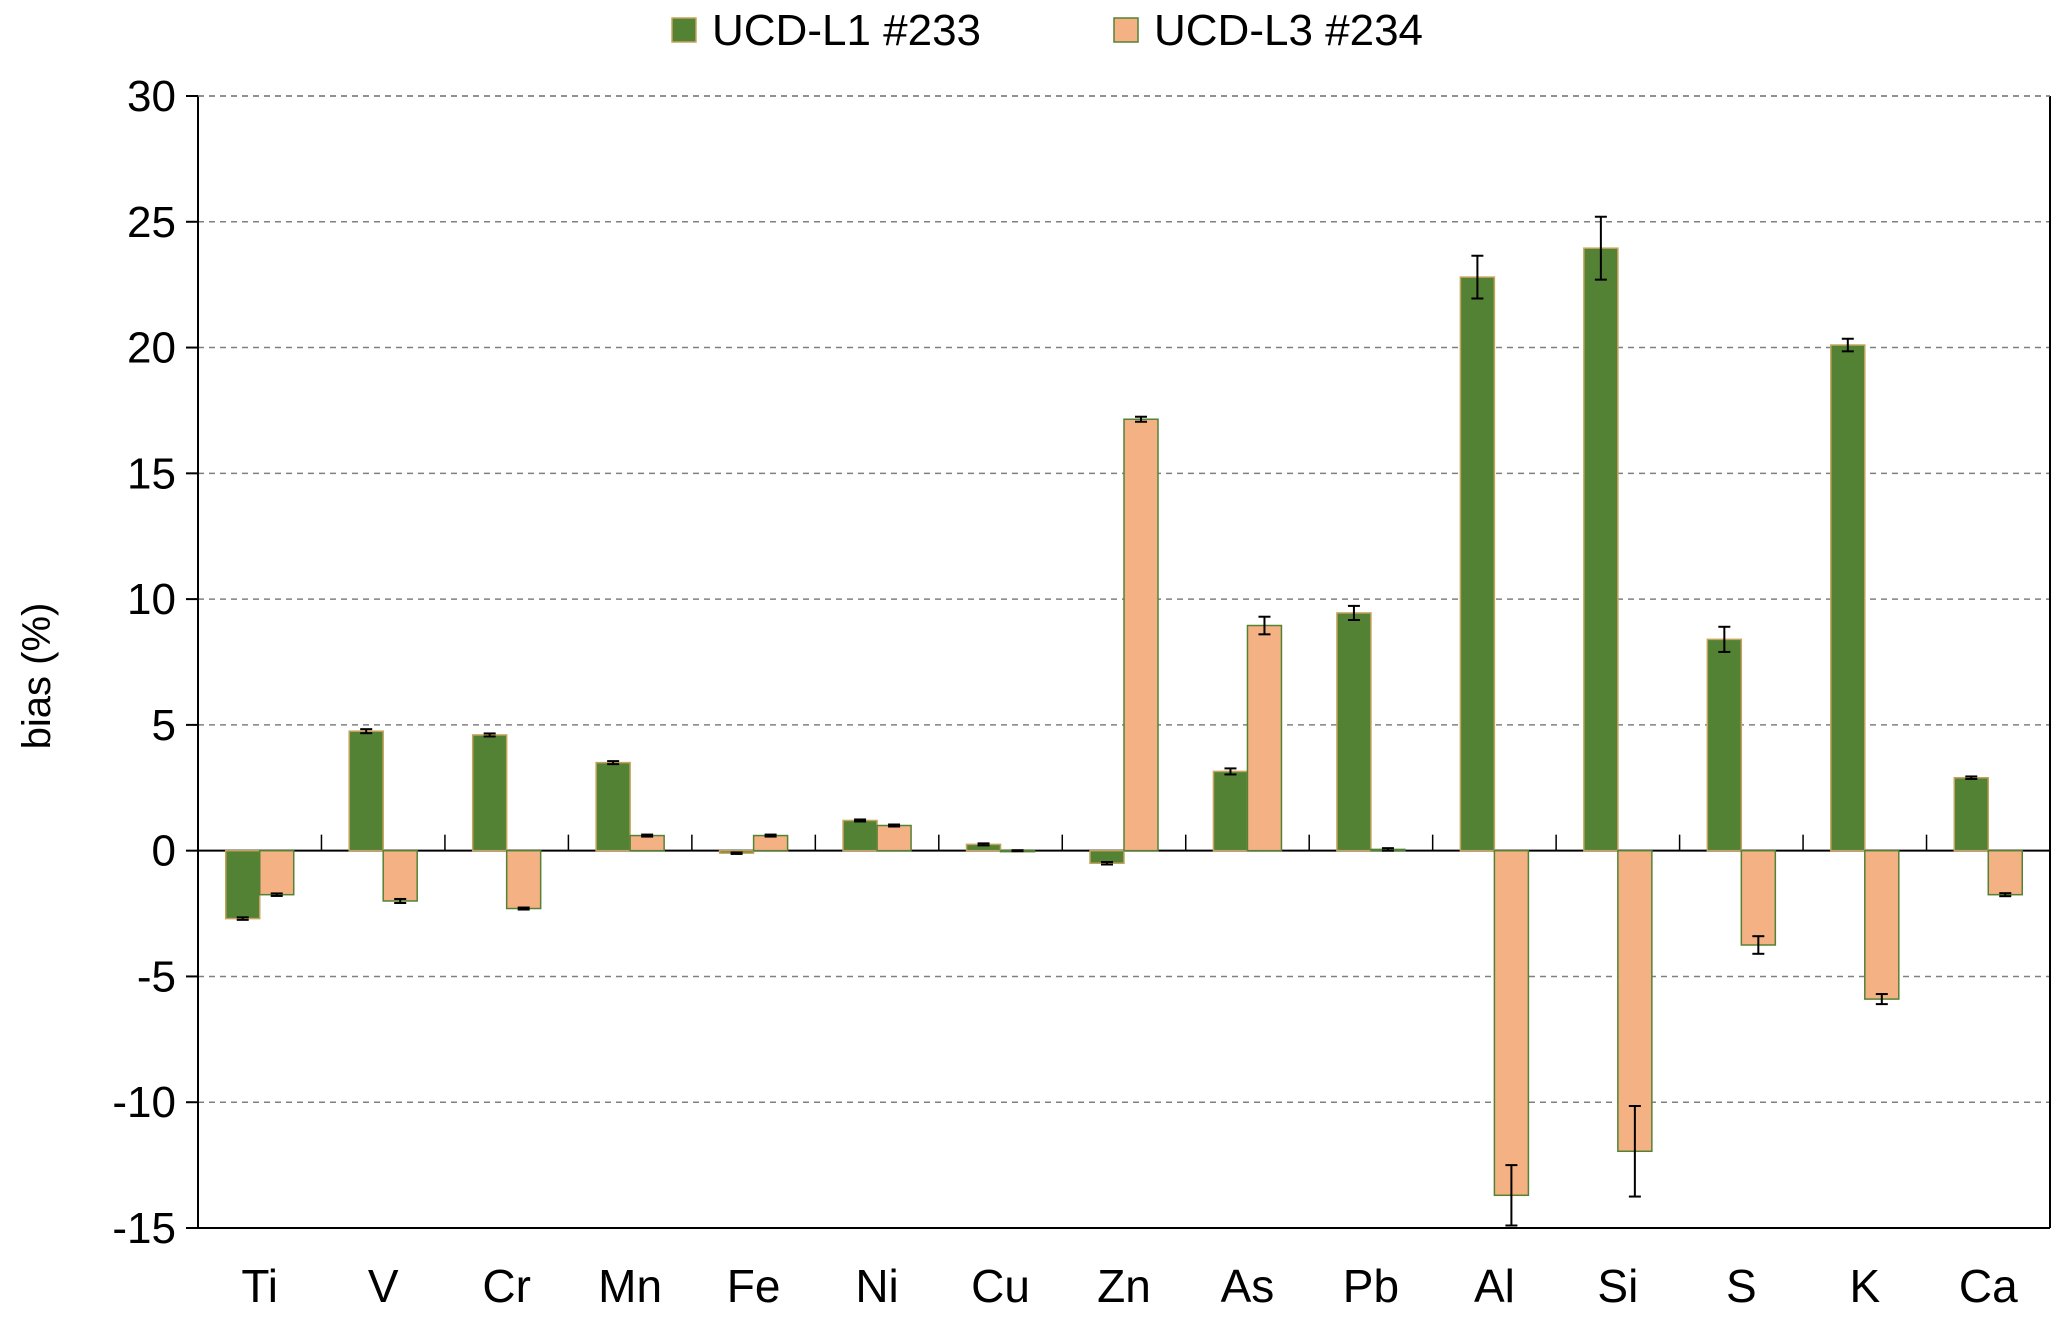 This screenshot has height=1317, width=2067. I want to click on y-axis-label: bias (%), so click(37, 676).